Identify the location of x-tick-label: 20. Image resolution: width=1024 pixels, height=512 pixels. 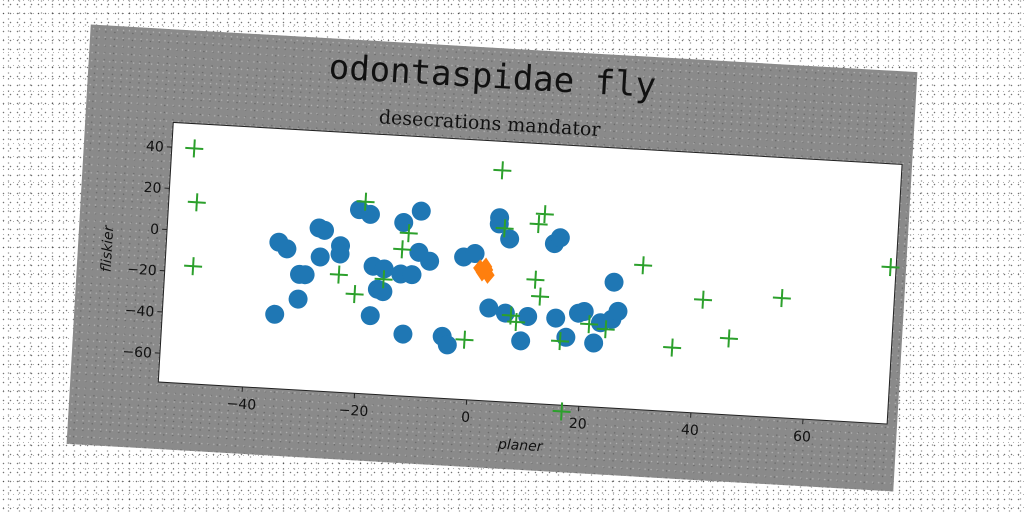
(577, 424).